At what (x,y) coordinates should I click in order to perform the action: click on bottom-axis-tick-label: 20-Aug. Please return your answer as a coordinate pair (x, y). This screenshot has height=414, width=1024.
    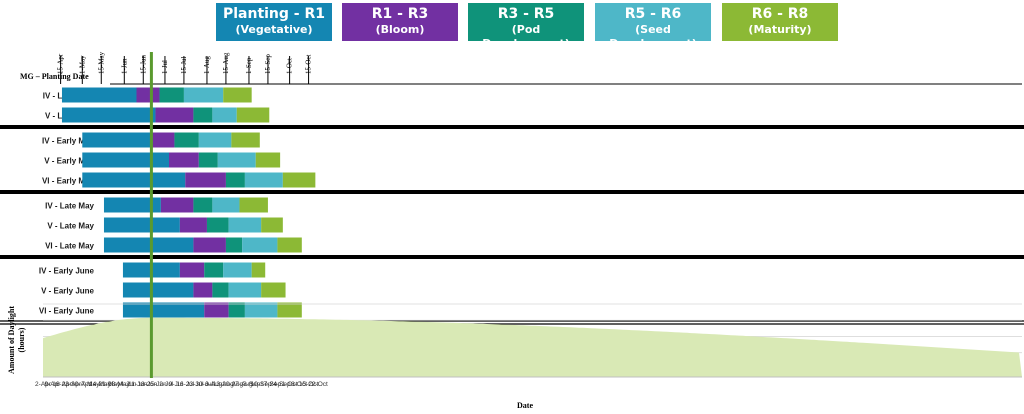
    Looking at the image, I should click on (232, 384).